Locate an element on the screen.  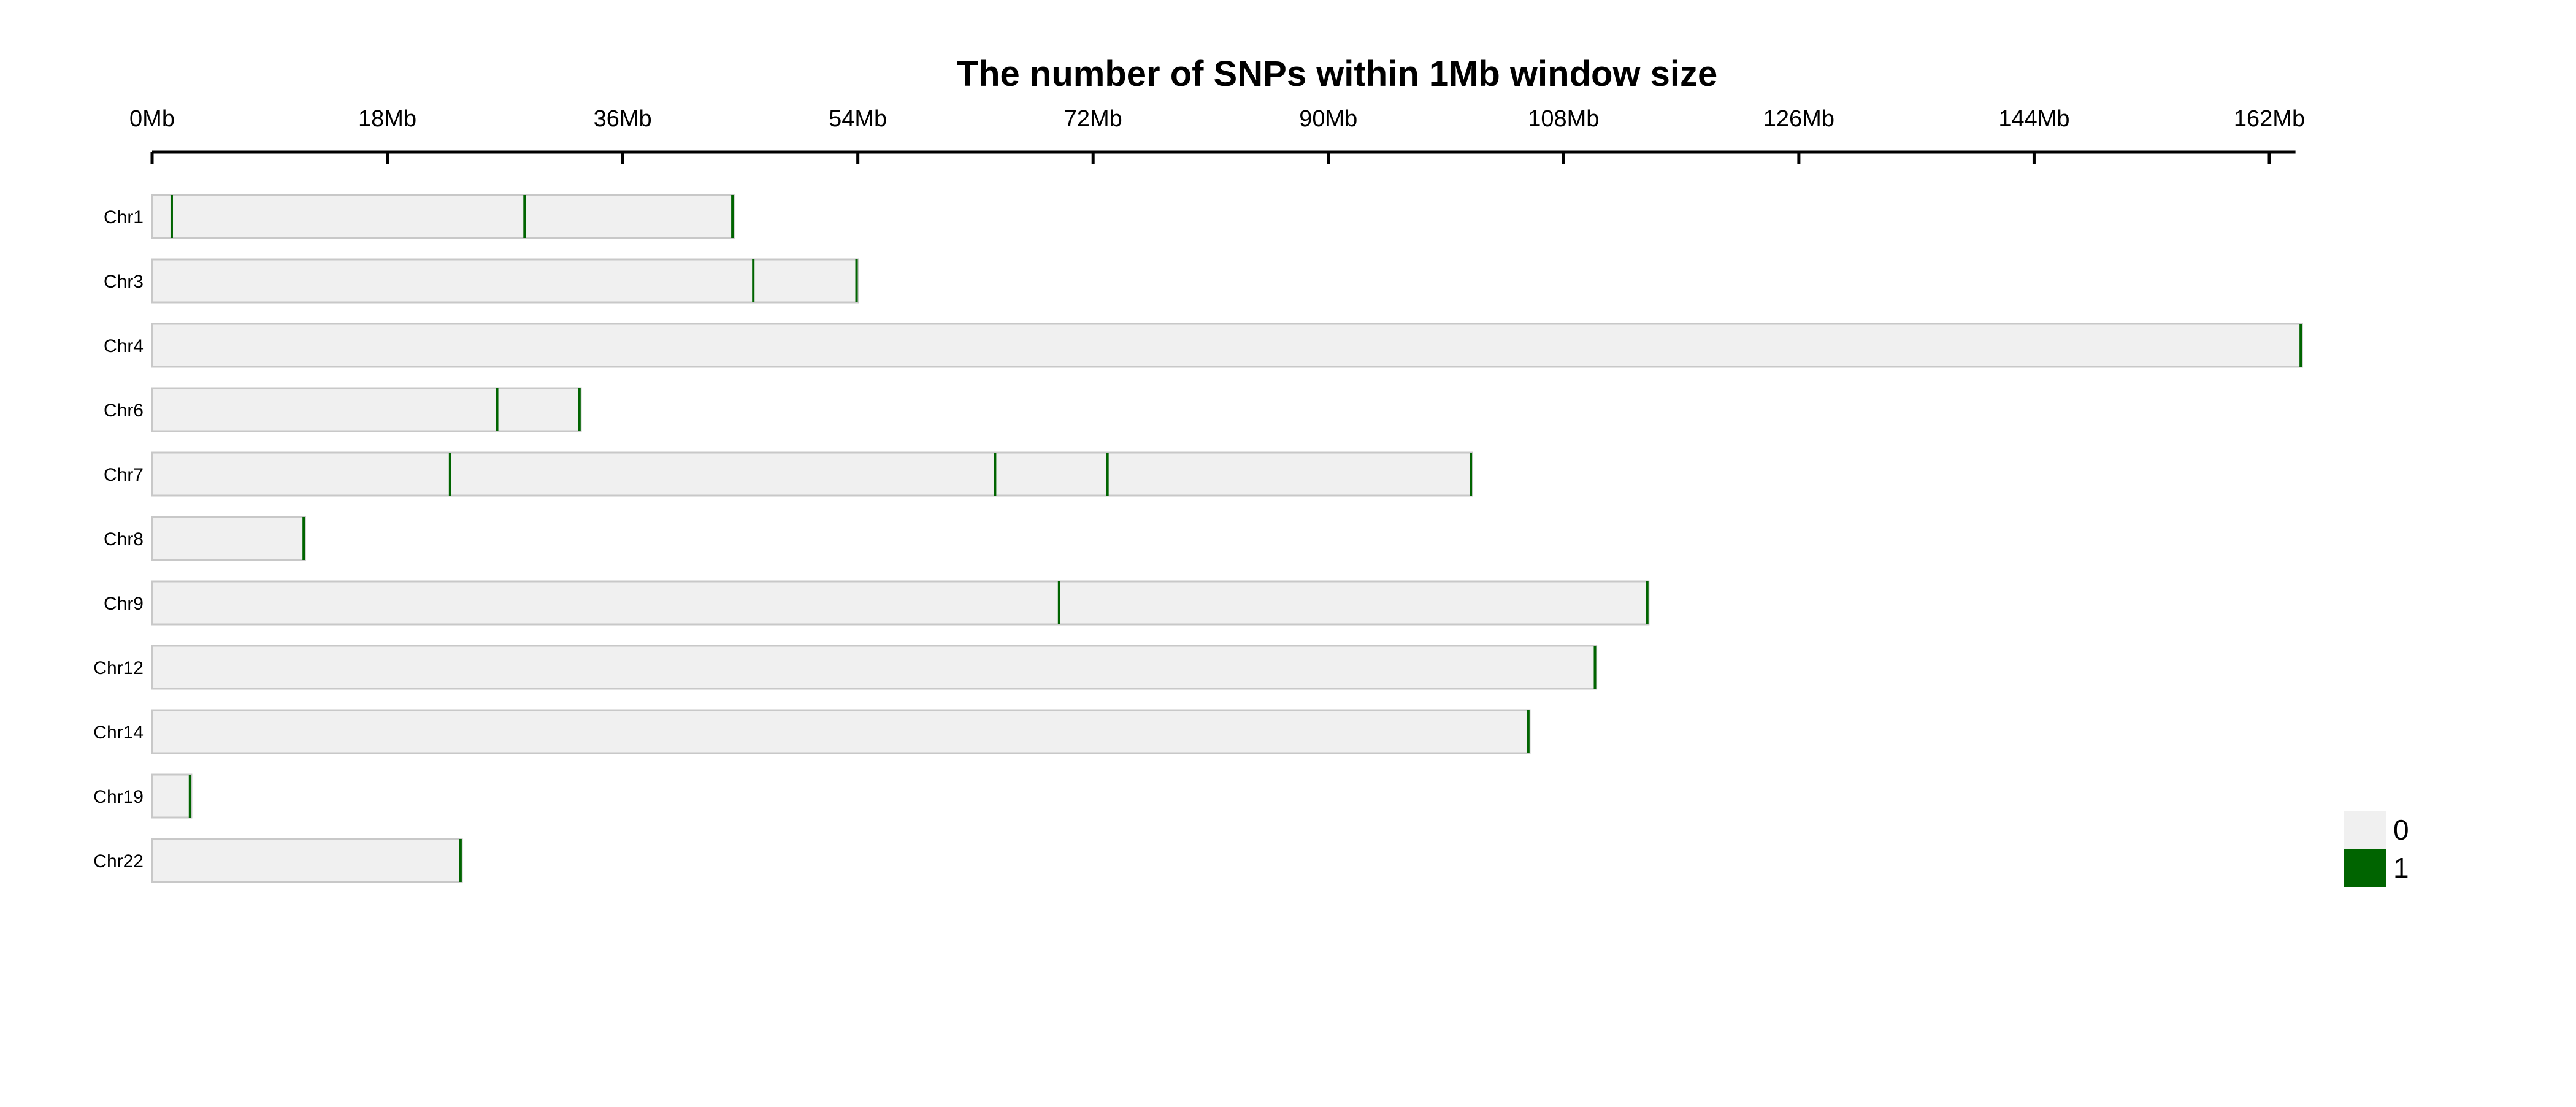
x-tick-label: 90Mb is located at coordinates (1328, 119).